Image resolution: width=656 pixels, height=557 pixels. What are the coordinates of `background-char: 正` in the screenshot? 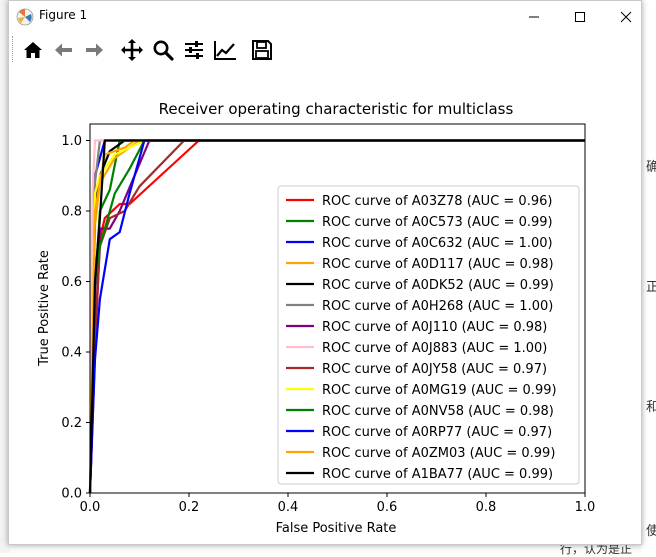 It's located at (651, 287).